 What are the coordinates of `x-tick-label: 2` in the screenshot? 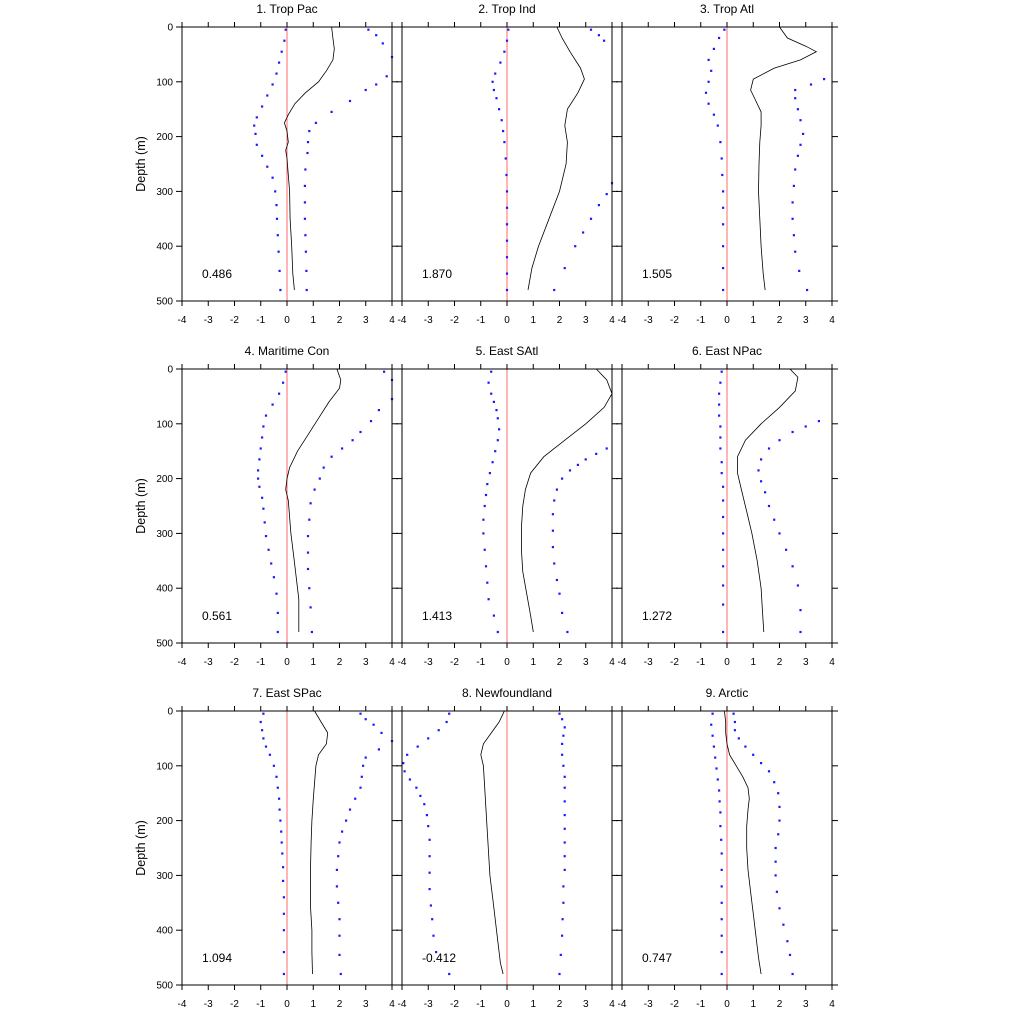 It's located at (340, 1004).